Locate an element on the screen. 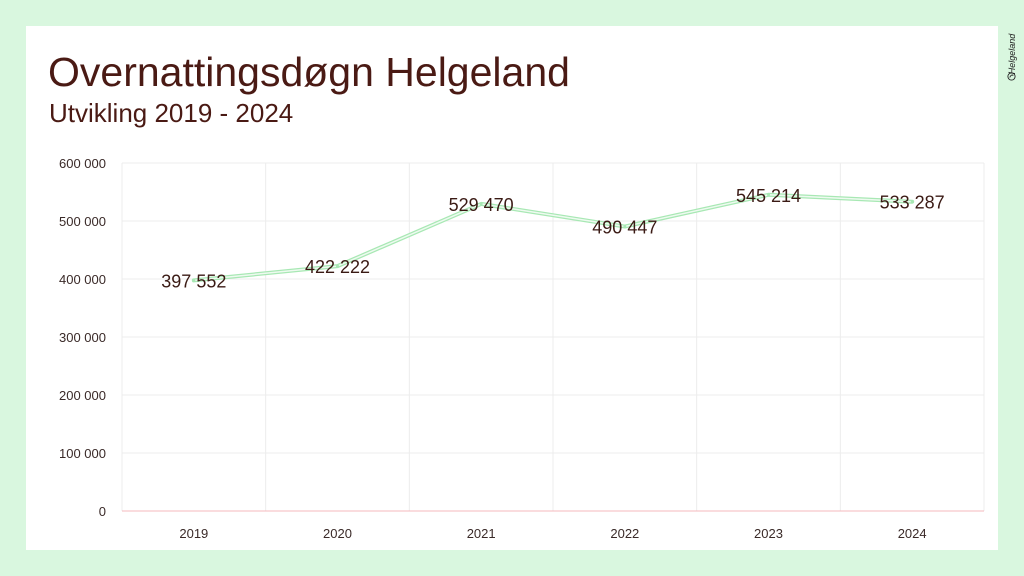 Image resolution: width=1024 pixels, height=576 pixels. y-tick-label: 300 000 is located at coordinates (82, 337).